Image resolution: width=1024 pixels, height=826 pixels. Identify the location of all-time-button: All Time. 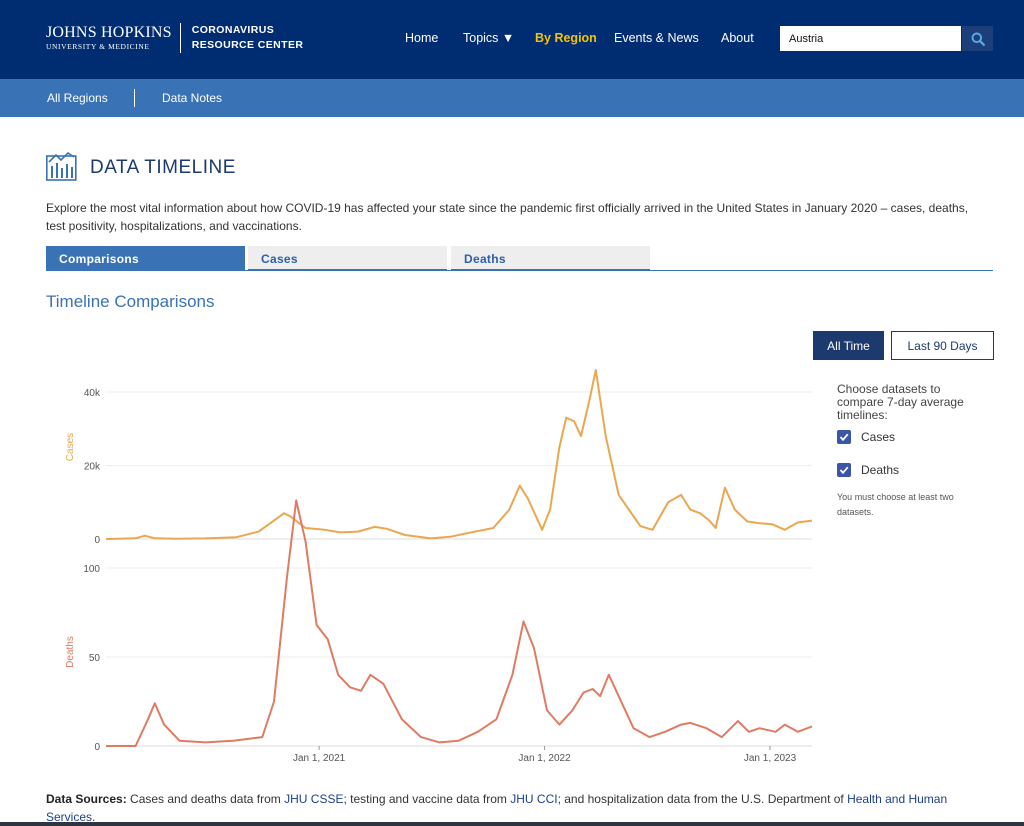
(848, 345).